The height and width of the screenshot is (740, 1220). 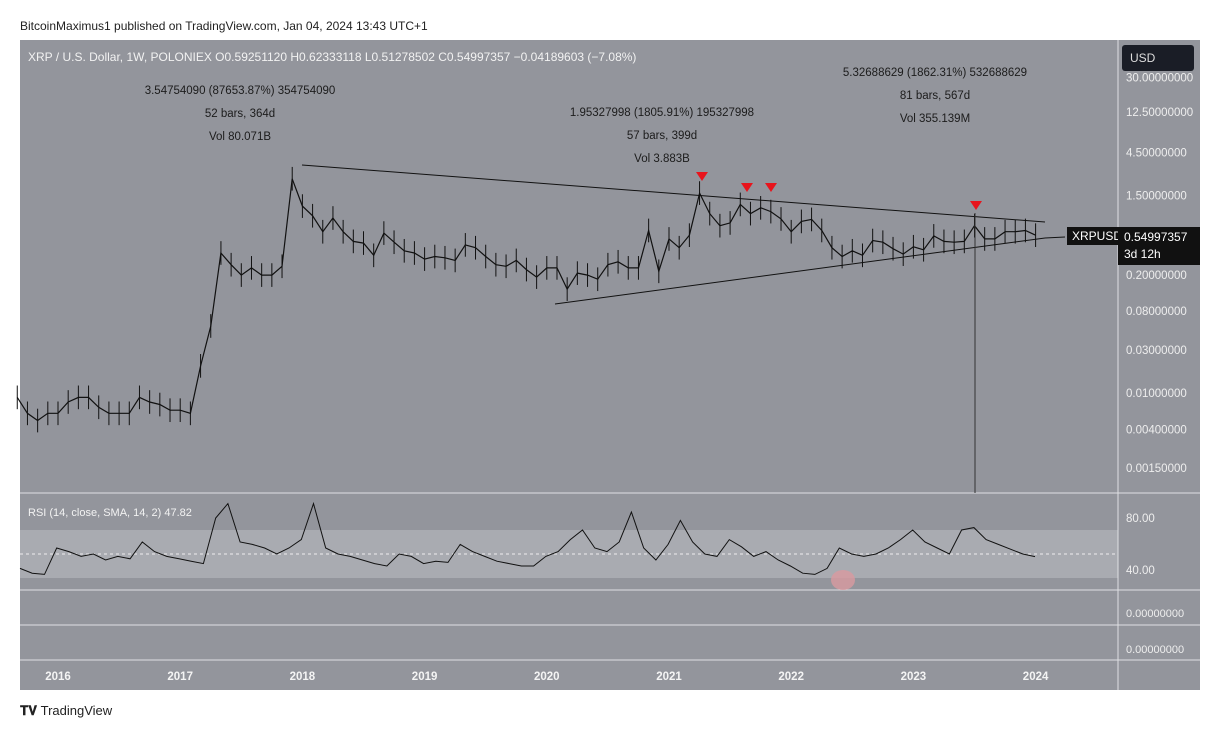 I want to click on time-tick: 2016, so click(x=58, y=677).